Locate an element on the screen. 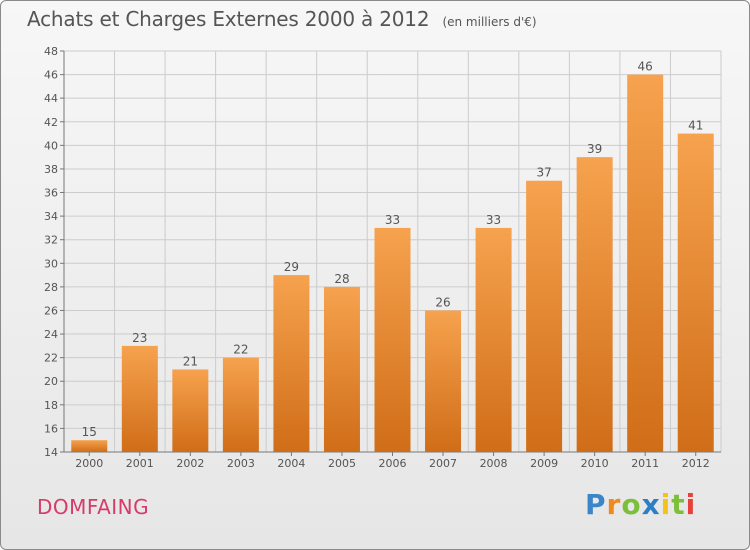 The width and height of the screenshot is (750, 550). y-tick-label: 44 is located at coordinates (51, 98).